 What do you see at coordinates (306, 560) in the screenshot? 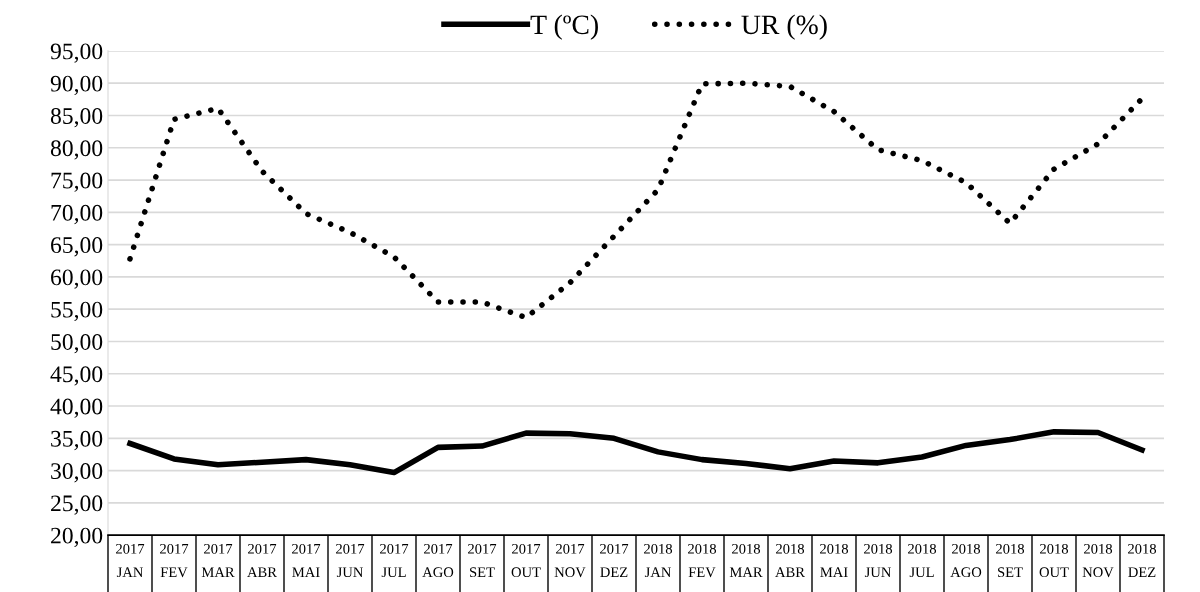
I see `x-tick-label: 2017 MAI` at bounding box center [306, 560].